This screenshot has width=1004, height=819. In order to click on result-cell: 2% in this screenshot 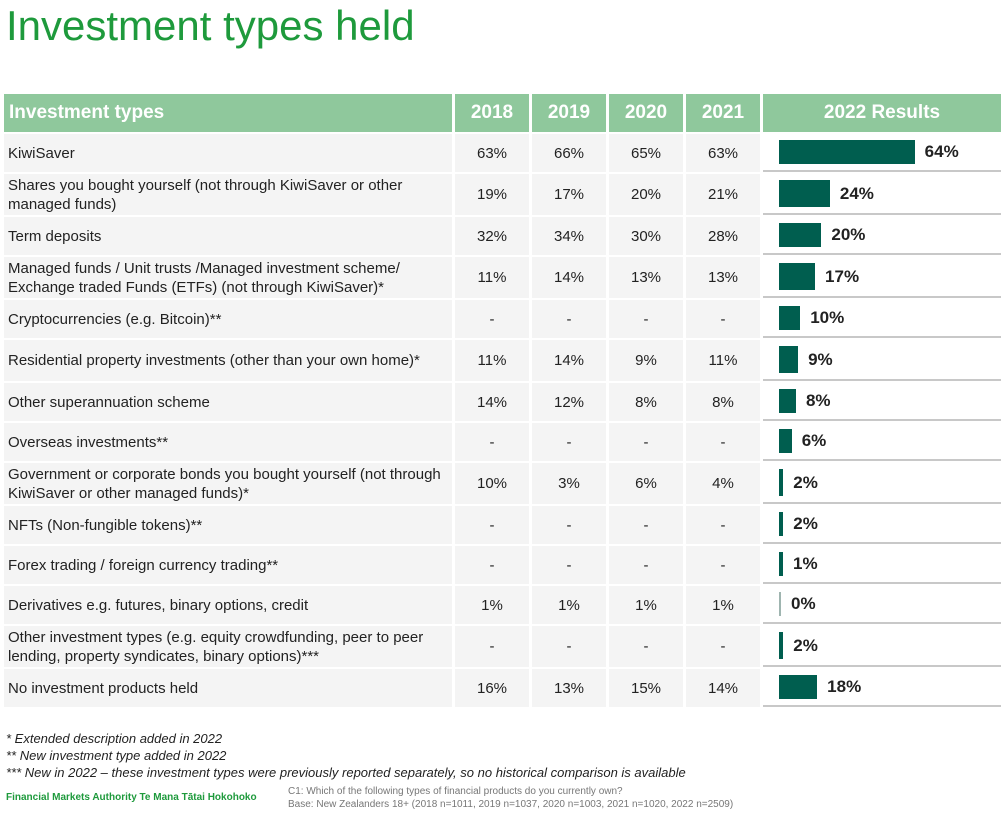, I will do `click(882, 483)`.